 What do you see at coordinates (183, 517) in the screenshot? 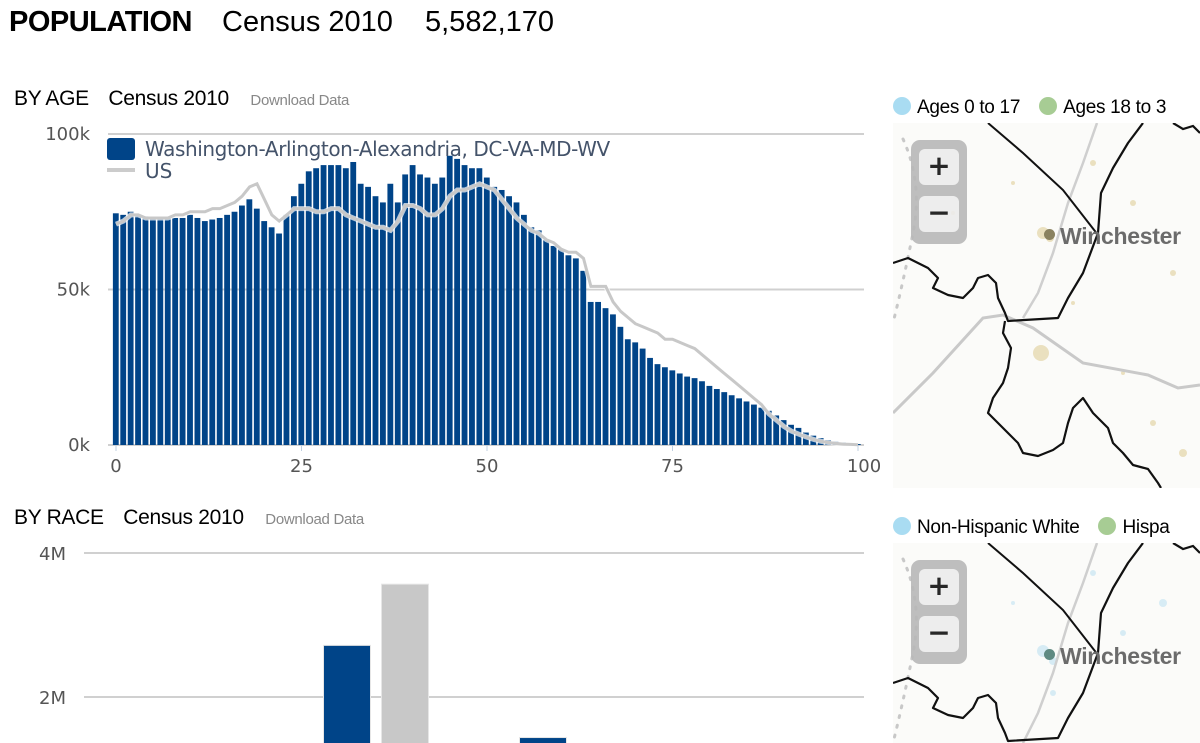
I see `race-census-label: Census 2010` at bounding box center [183, 517].